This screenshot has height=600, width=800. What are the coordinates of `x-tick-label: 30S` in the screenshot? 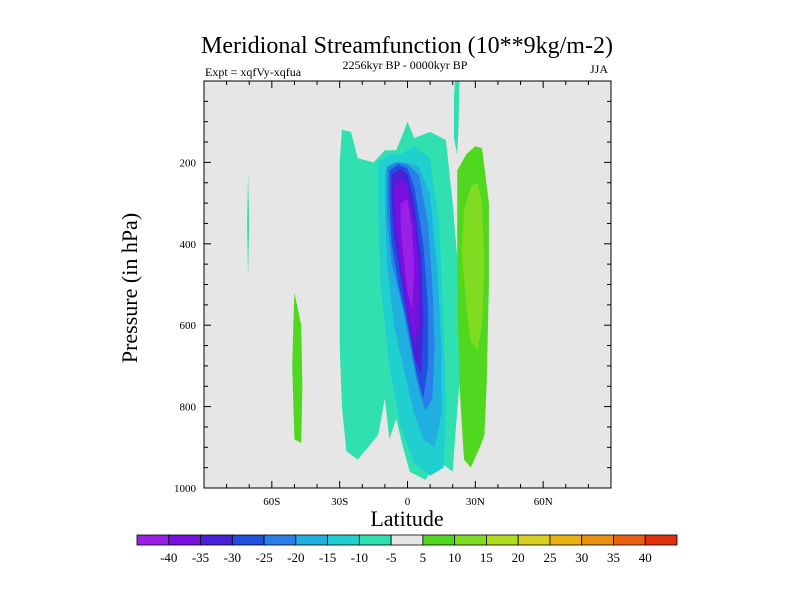 It's located at (339, 502).